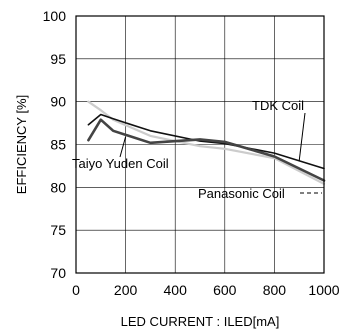 The image size is (352, 334). What do you see at coordinates (76, 290) in the screenshot?
I see `x-tick-label: 0` at bounding box center [76, 290].